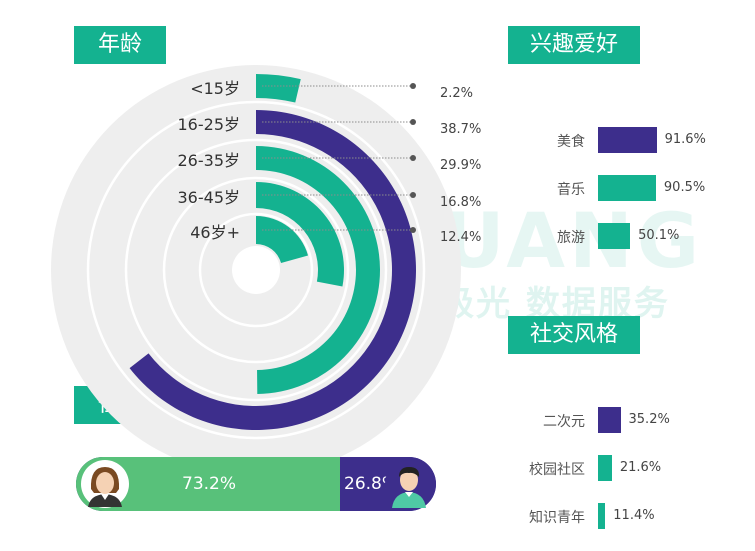 Image resolution: width=755 pixels, height=551 pixels. I want to click on female-avatar-icon, so click(105, 484).